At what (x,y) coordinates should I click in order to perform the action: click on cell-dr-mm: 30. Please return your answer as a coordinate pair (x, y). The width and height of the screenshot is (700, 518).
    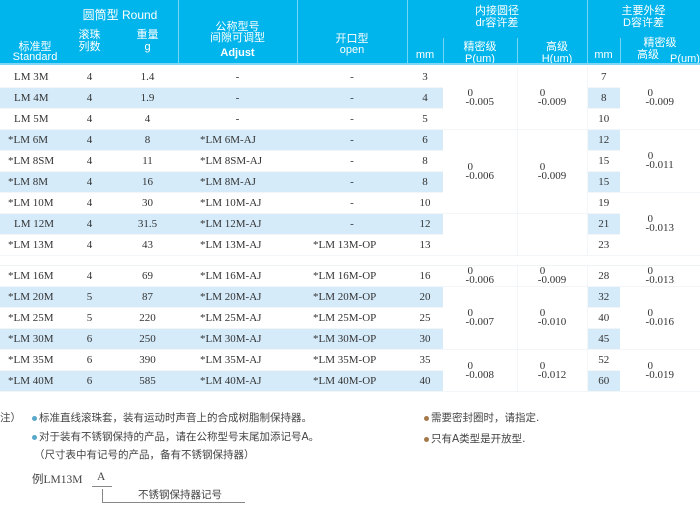
    Looking at the image, I should click on (425, 339).